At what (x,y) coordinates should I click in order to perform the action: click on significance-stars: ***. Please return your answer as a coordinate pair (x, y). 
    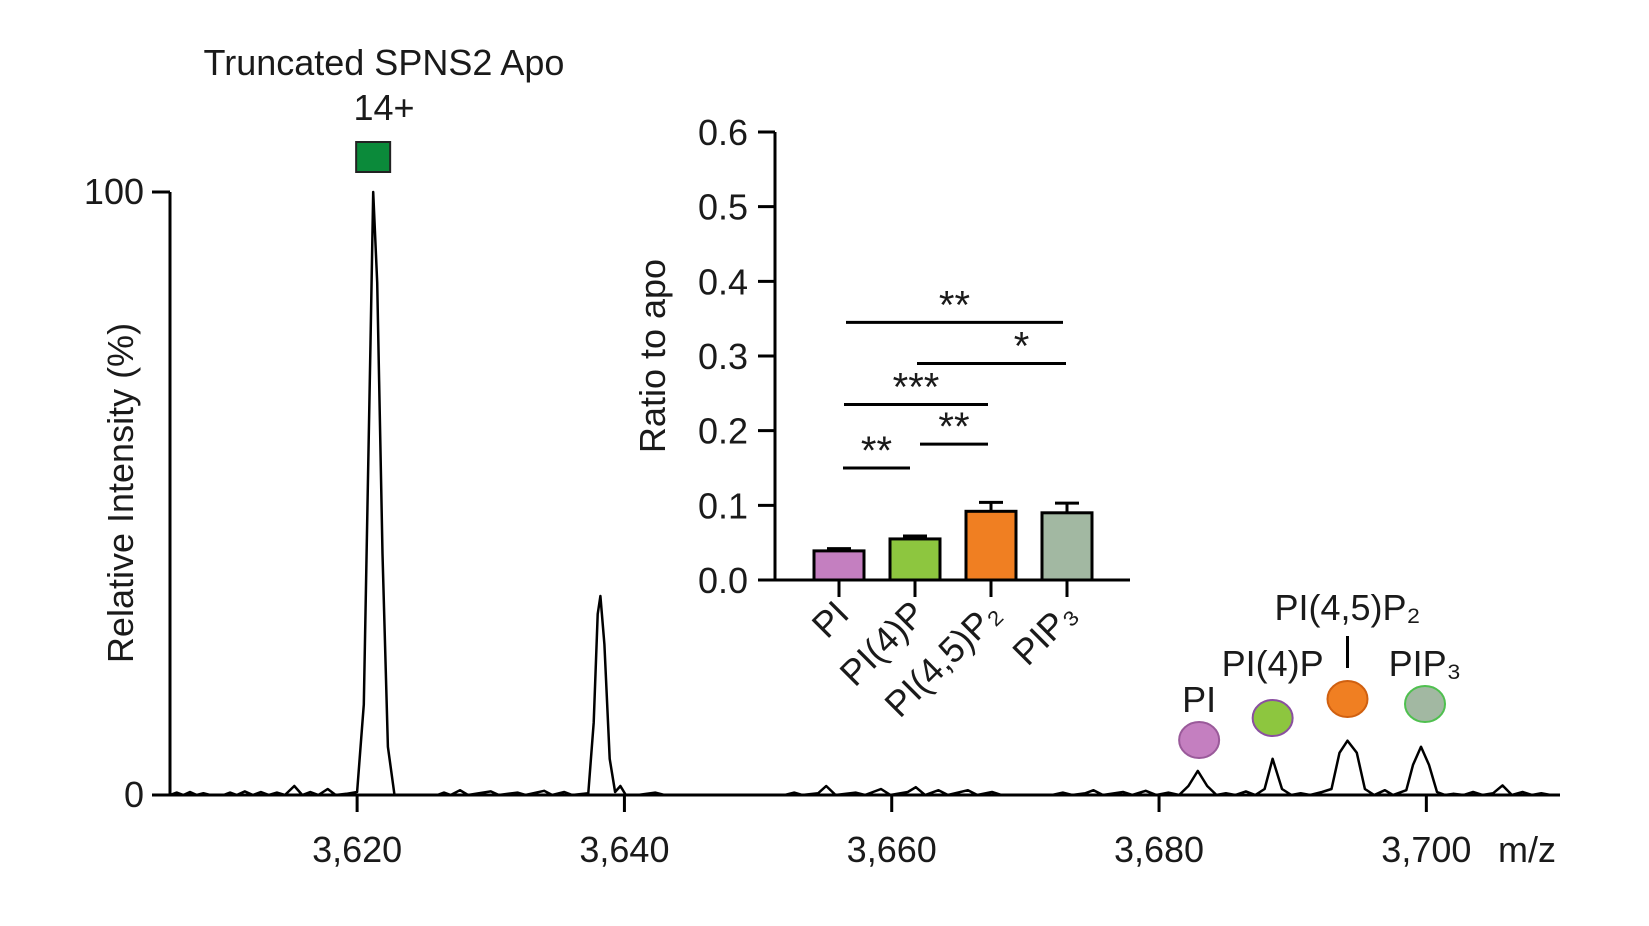
    Looking at the image, I should click on (916, 388).